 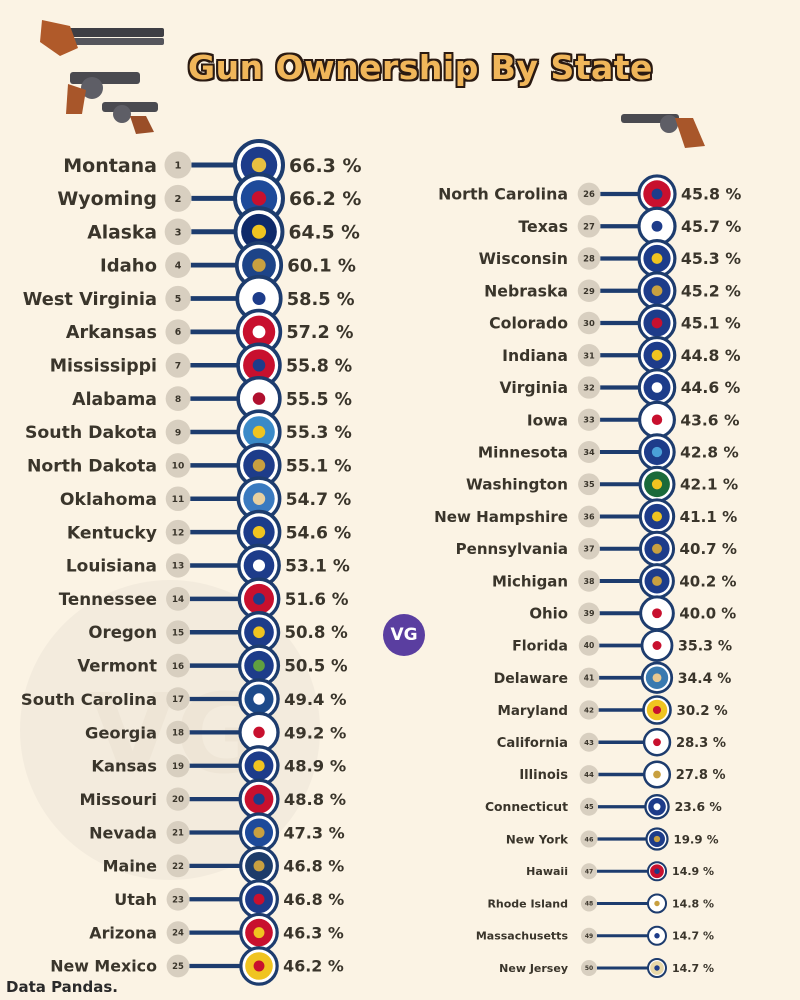 What do you see at coordinates (693, 936) in the screenshot?
I see `value-label-48: 14.7 %` at bounding box center [693, 936].